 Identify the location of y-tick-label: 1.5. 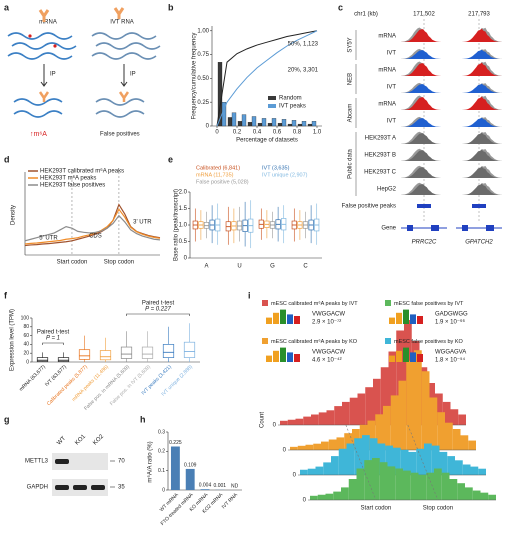
(183, 209).